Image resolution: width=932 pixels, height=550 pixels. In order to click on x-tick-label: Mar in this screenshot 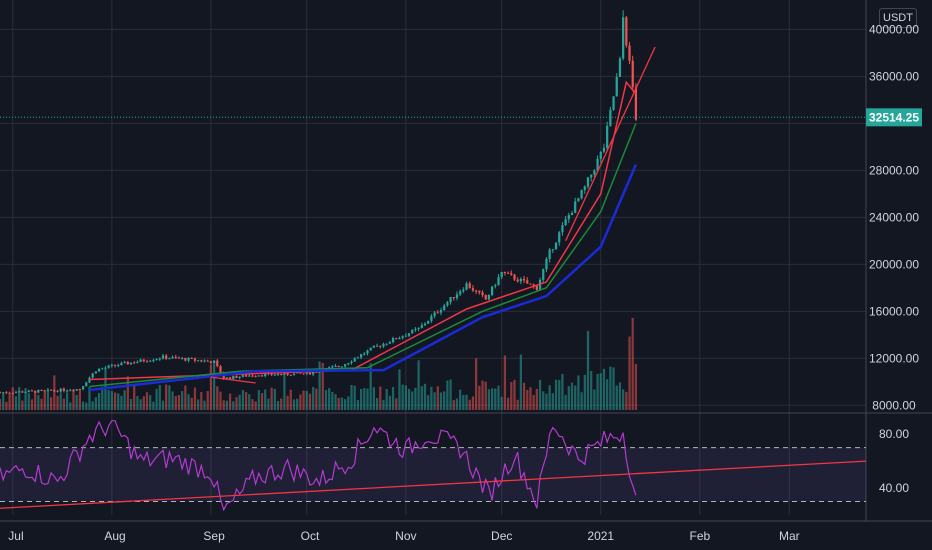, I will do `click(789, 536)`.